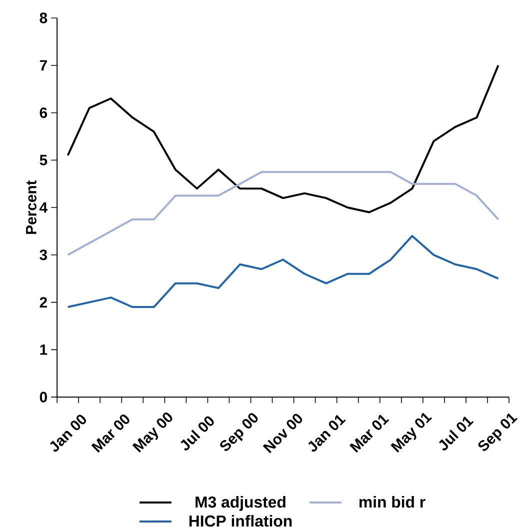 The height and width of the screenshot is (532, 527). I want to click on y-tick-label: 0, so click(44, 397).